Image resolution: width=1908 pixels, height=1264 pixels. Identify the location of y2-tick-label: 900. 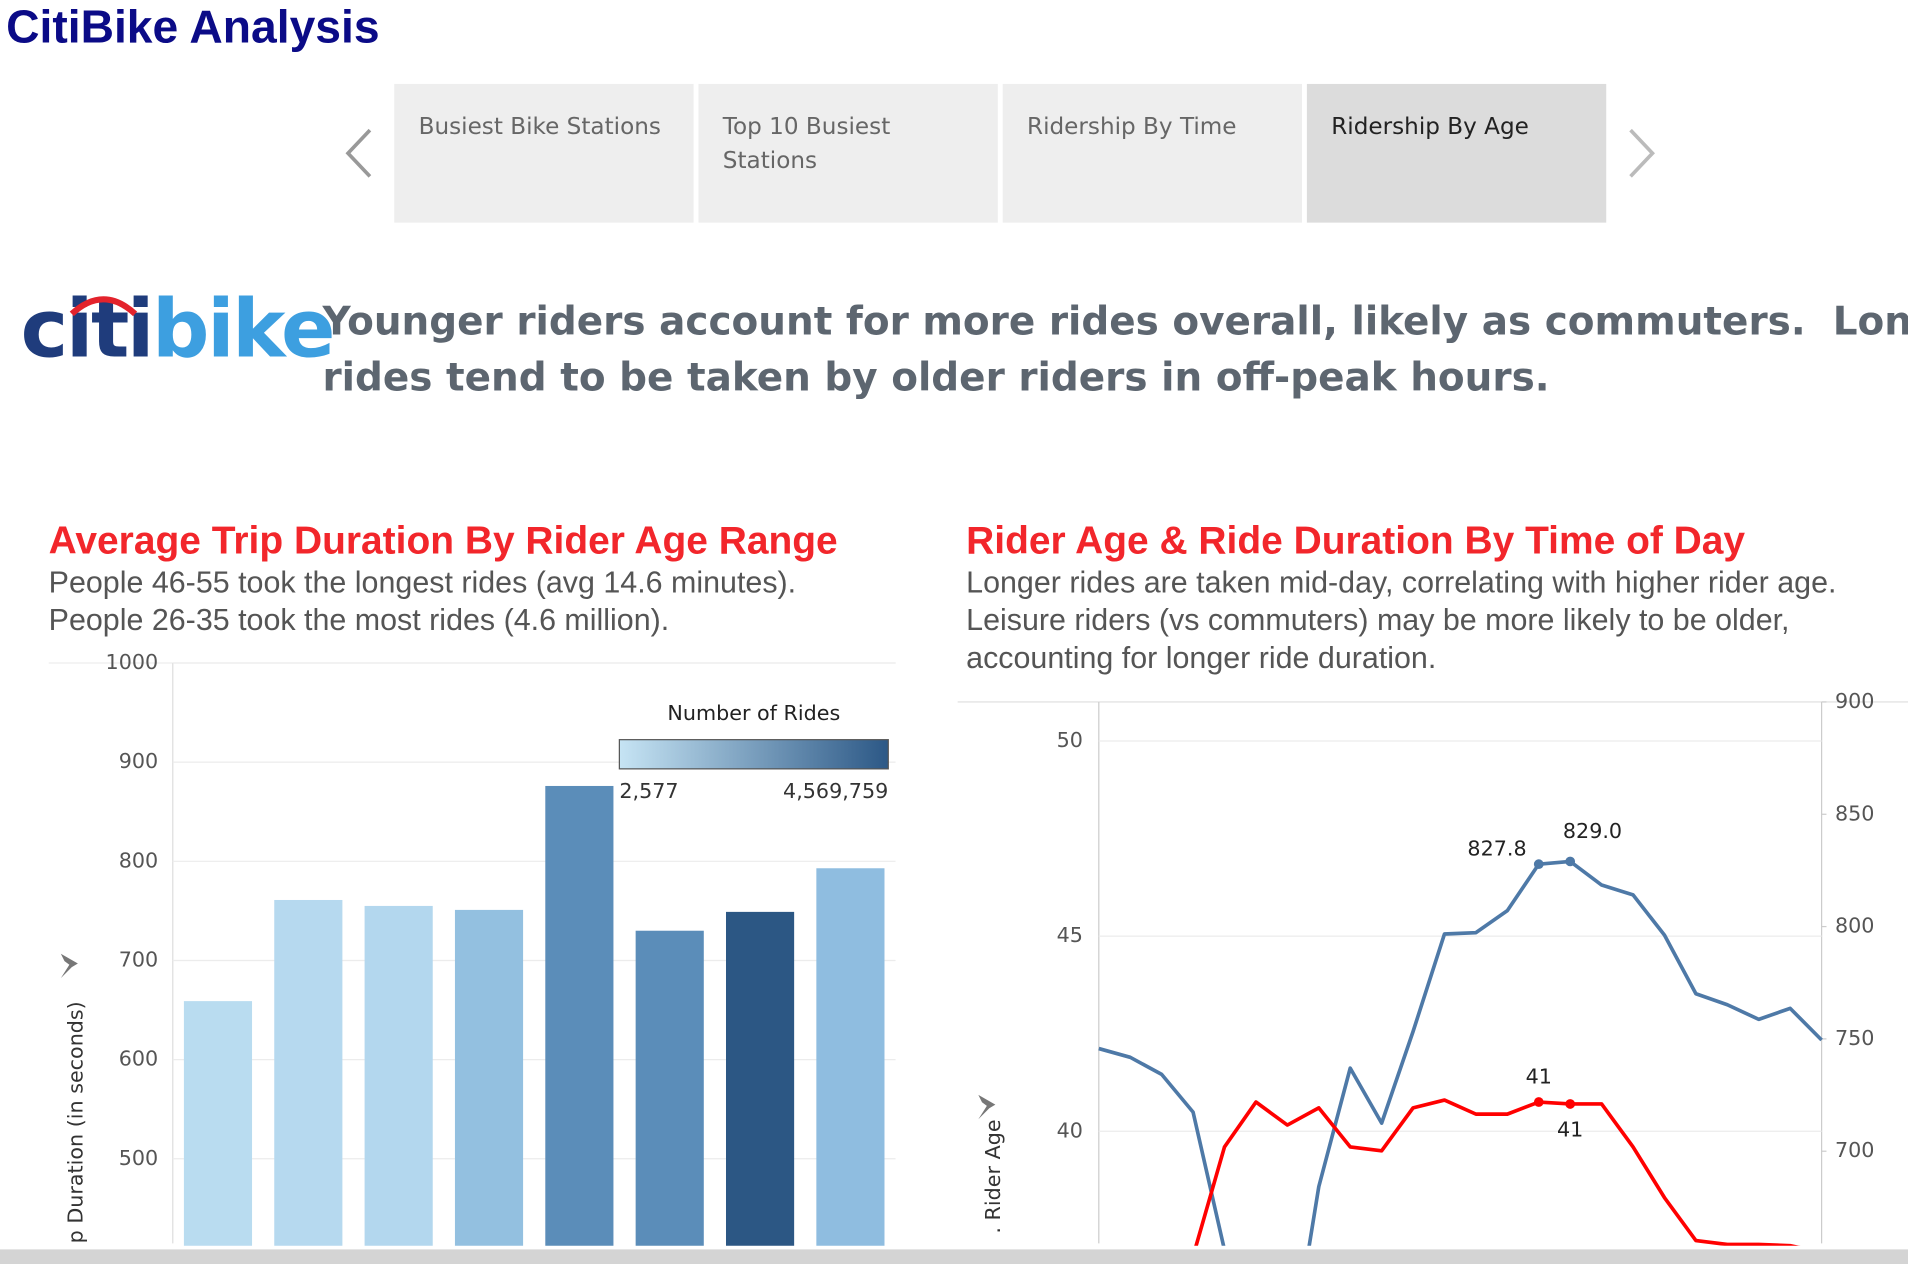
(1854, 701).